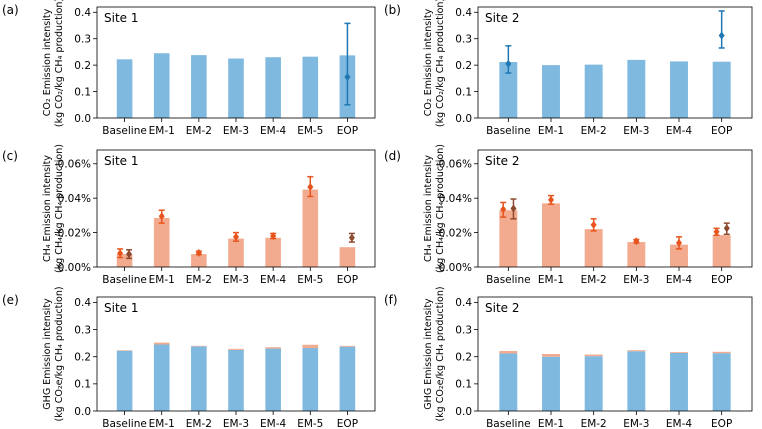 This screenshot has width=762, height=429. What do you see at coordinates (47, 208) in the screenshot?
I see `y-axis-label-line: CH₄ Emission intensity` at bounding box center [47, 208].